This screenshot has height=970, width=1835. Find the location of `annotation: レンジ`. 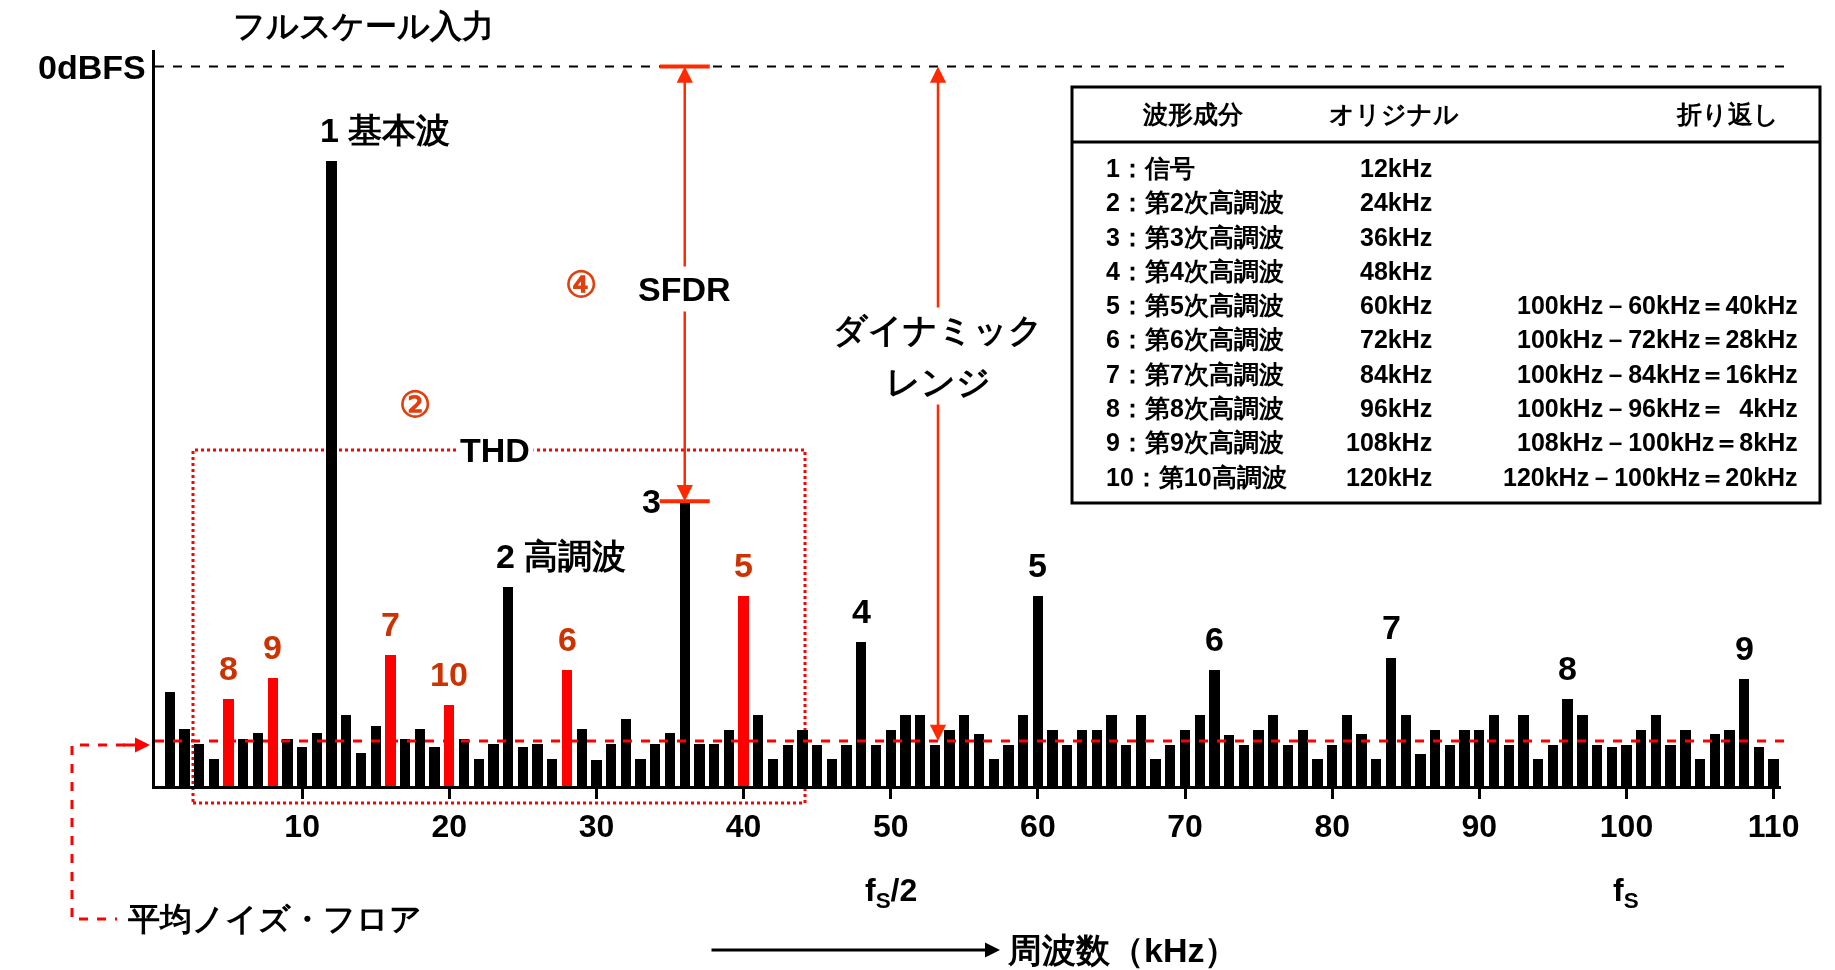

annotation: レンジ is located at coordinates (938, 382).